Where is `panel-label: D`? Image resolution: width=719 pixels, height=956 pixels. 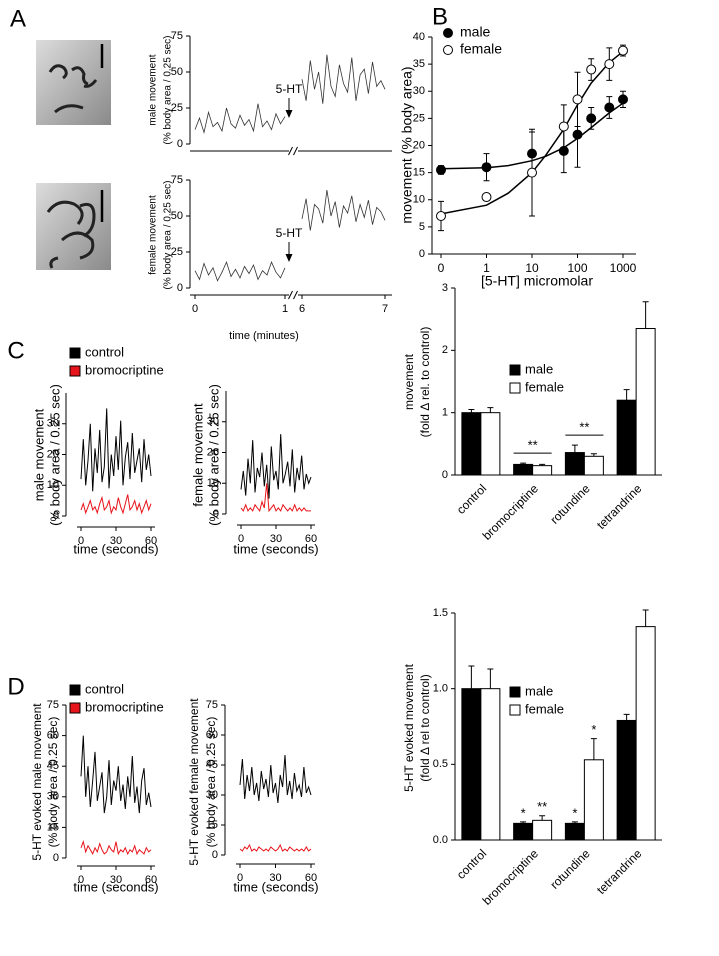
panel-label: D is located at coordinates (15, 686).